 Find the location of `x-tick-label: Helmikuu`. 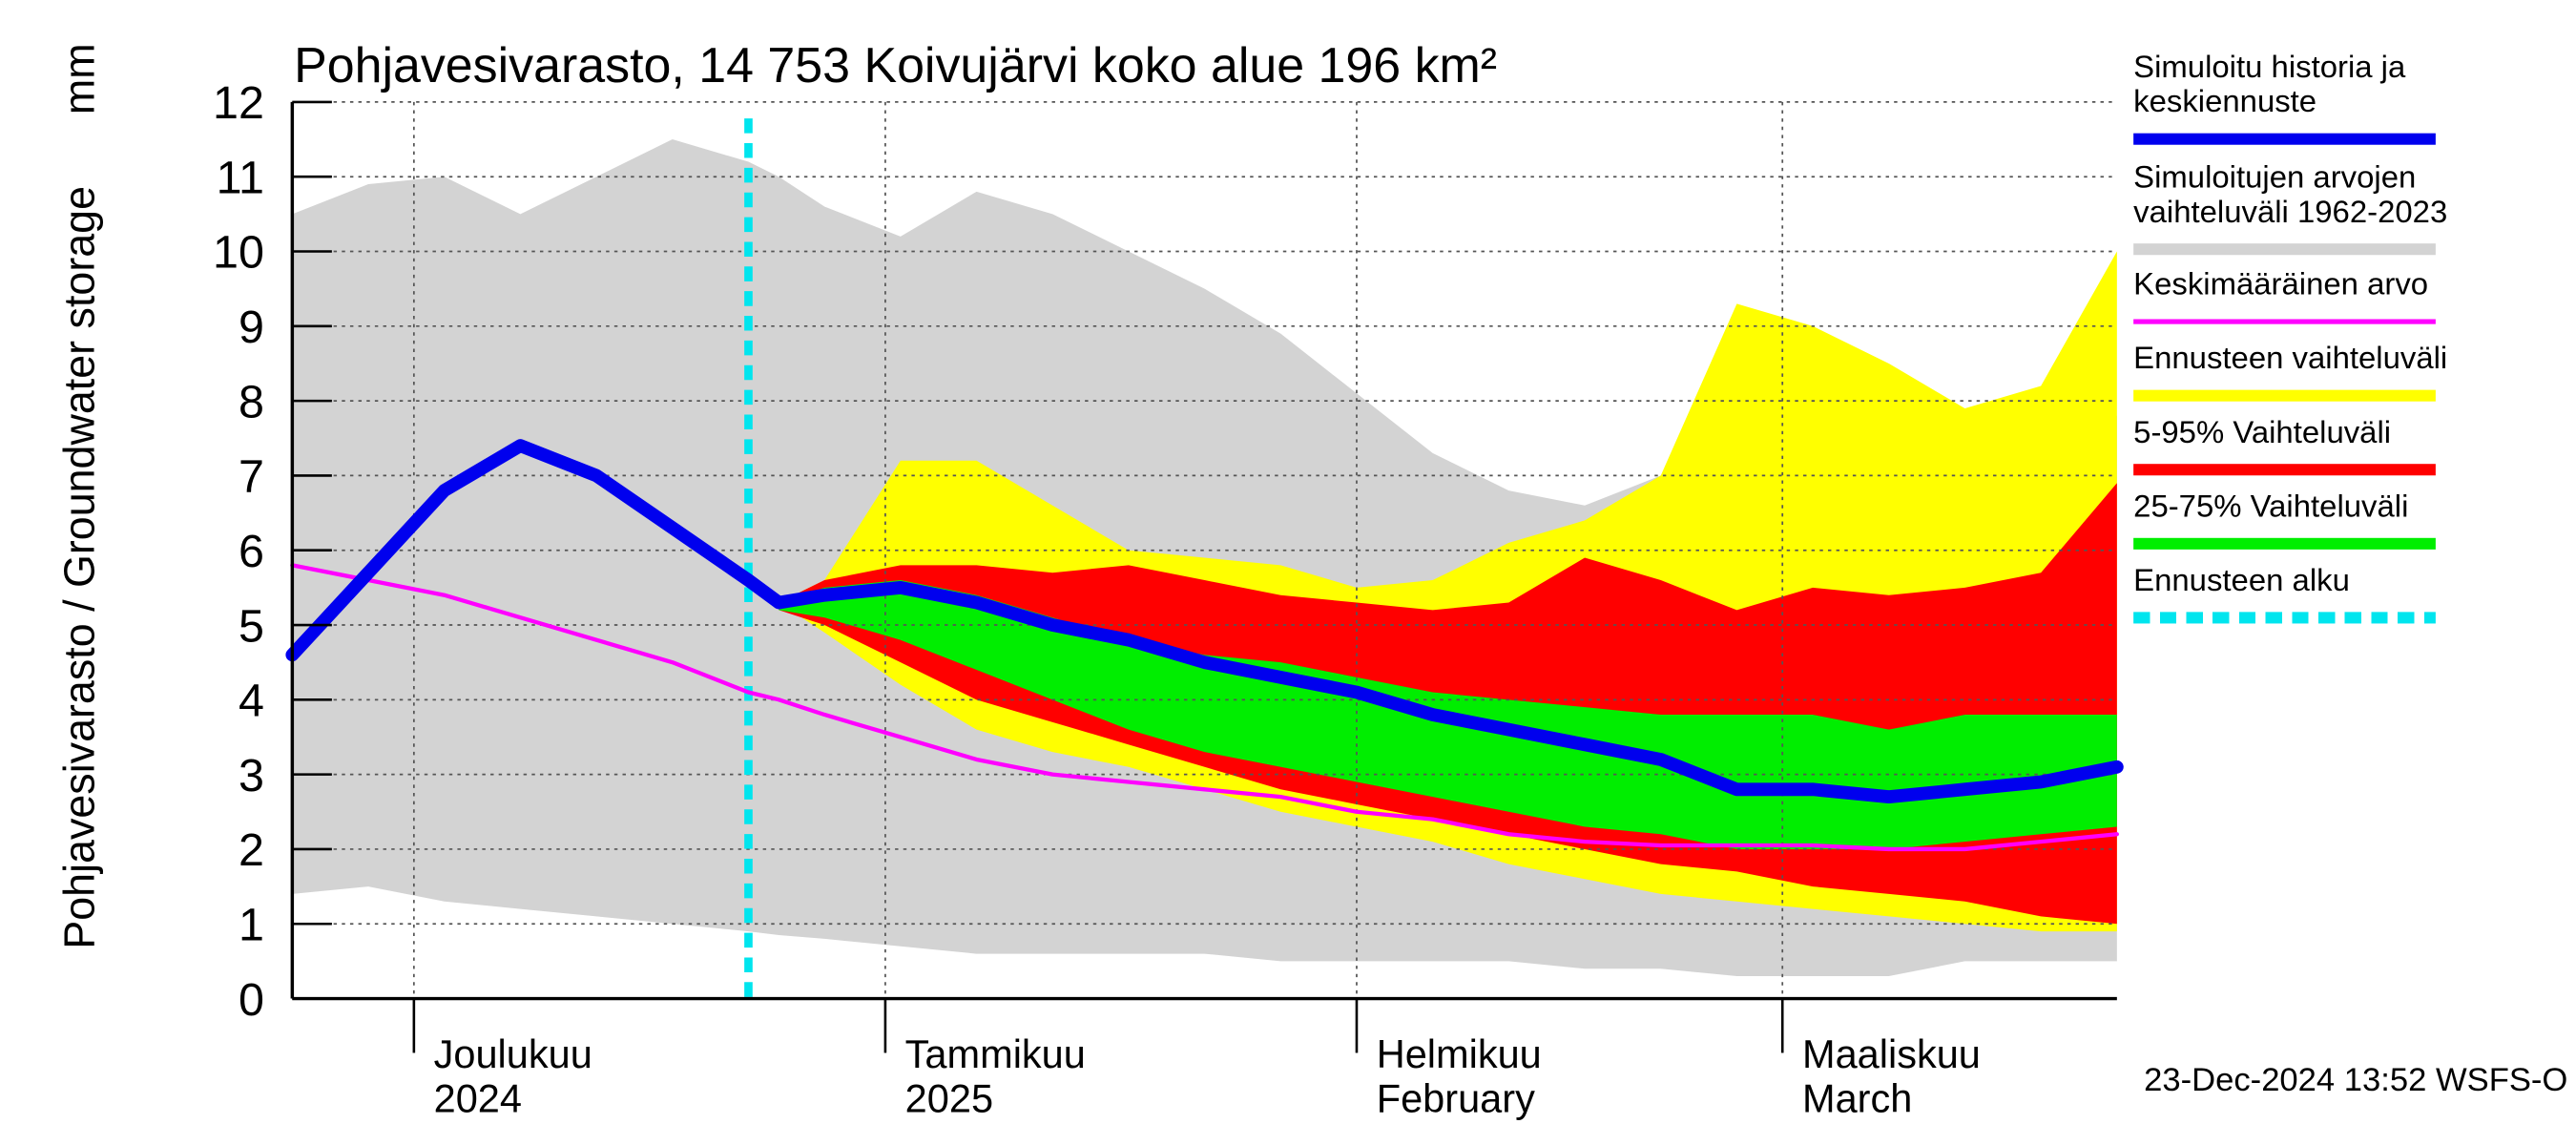

x-tick-label: Helmikuu is located at coordinates (1459, 1053).